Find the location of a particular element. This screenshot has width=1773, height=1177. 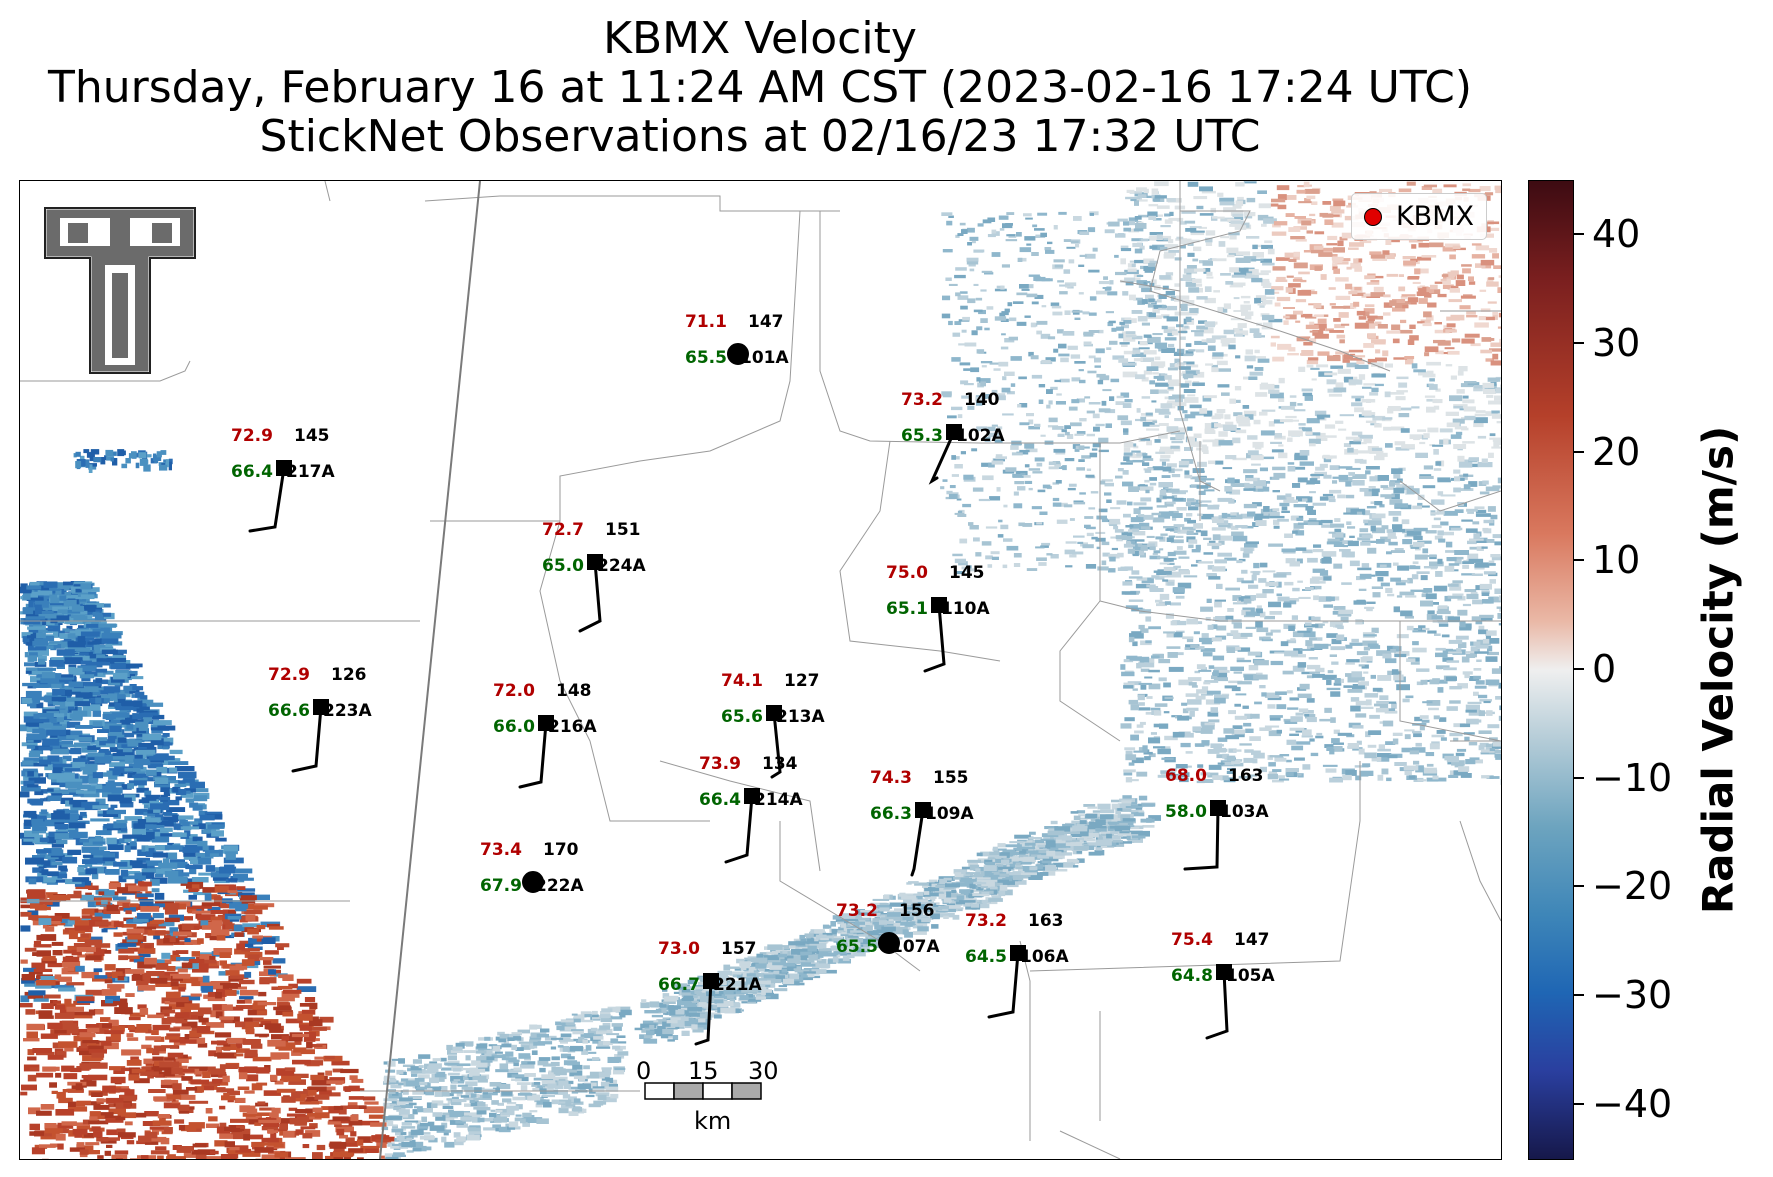

pressure-label: 134 is located at coordinates (780, 764).